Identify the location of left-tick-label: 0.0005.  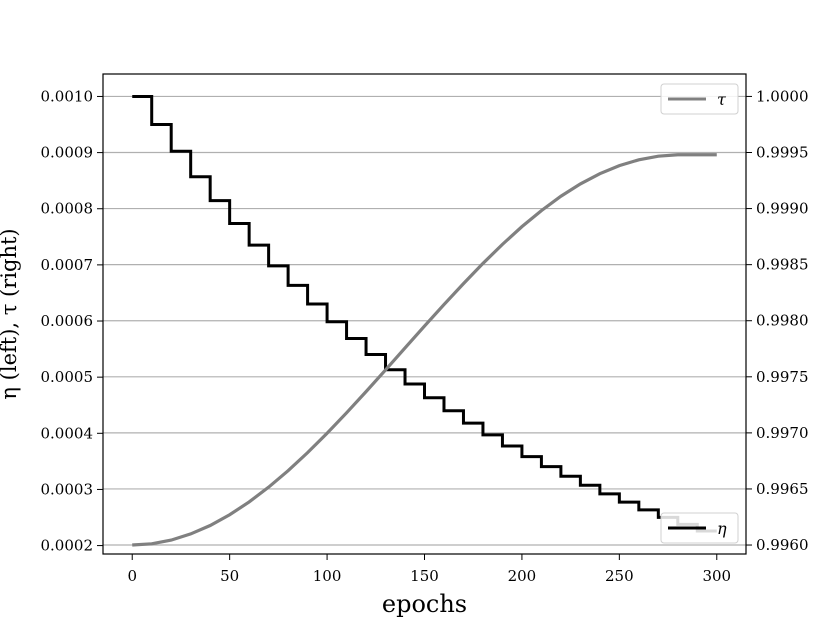
(67, 377).